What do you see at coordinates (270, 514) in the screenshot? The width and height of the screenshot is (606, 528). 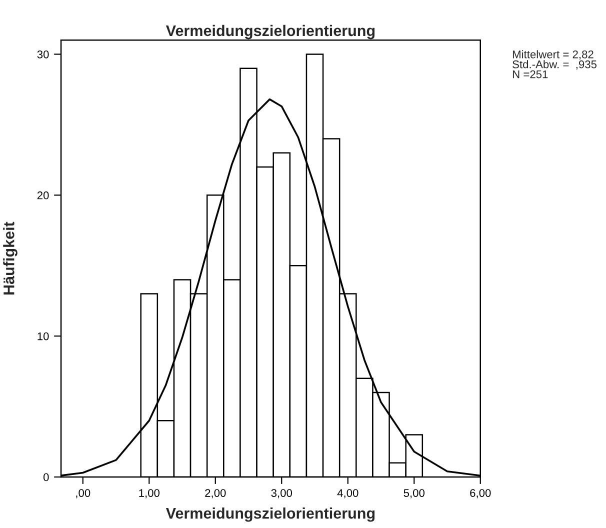 I see `x-axis-title: Vermeidungszielorientierung` at bounding box center [270, 514].